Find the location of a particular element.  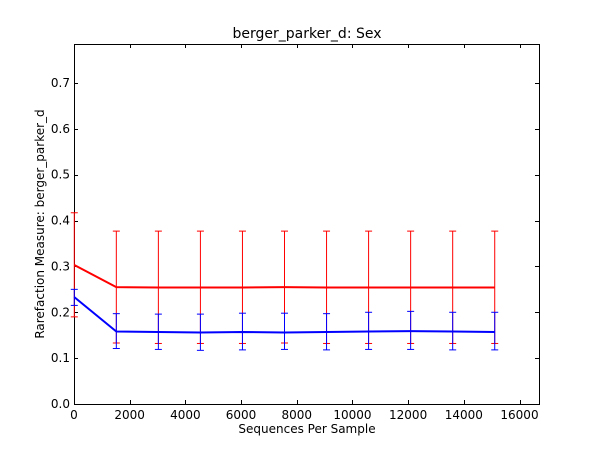

y-tick-label: 0.7 is located at coordinates (60, 83).